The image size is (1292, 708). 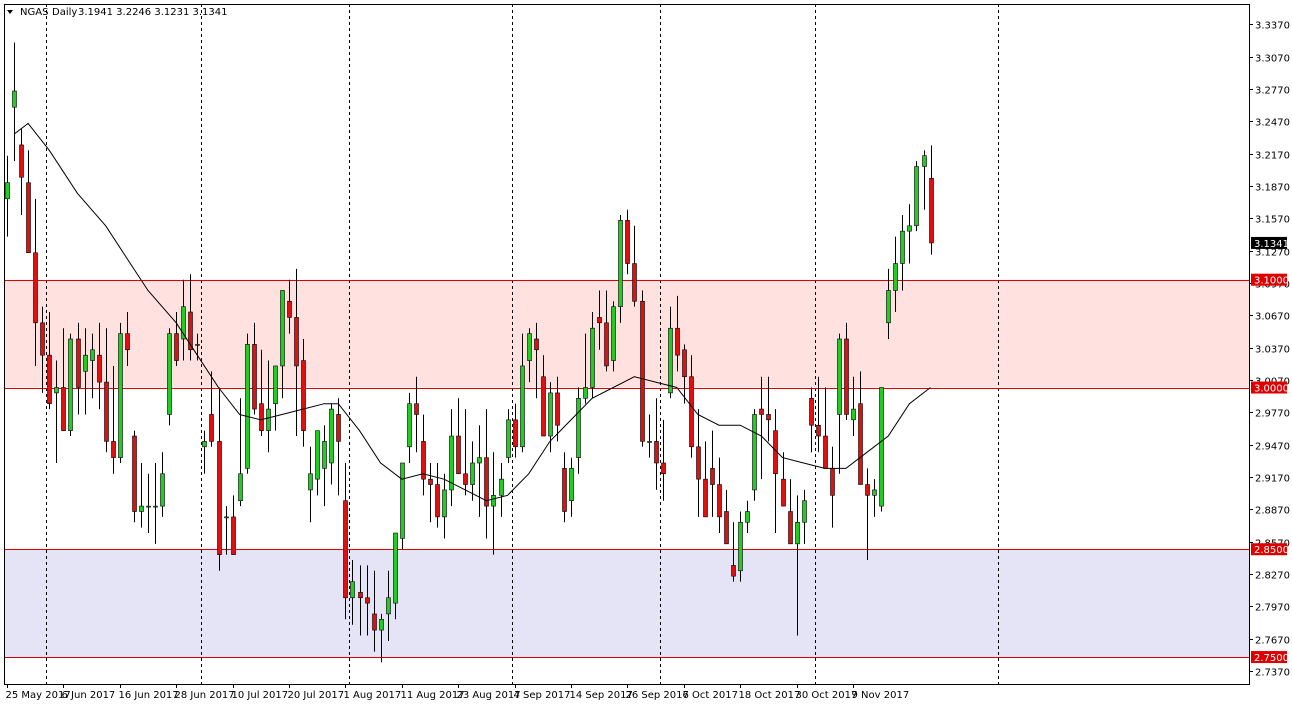 I want to click on x-tick-label: 30 Oct 2017, so click(x=827, y=695).